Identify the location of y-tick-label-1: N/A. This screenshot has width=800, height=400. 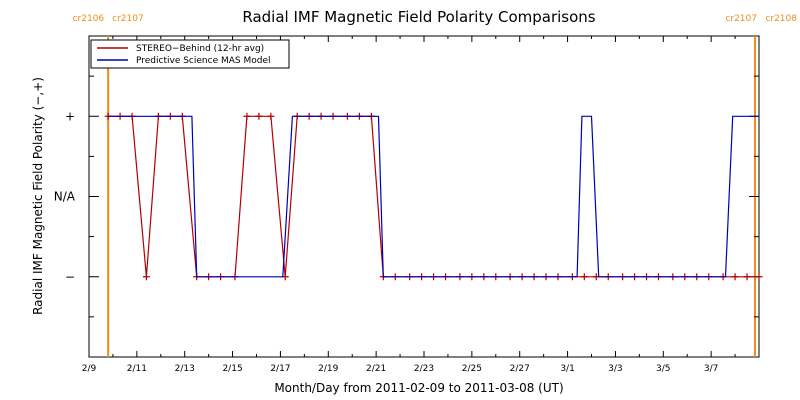
(65, 197).